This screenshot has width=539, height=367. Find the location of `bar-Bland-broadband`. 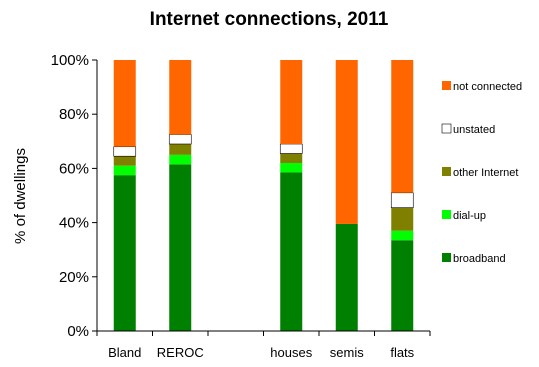

bar-Bland-broadband is located at coordinates (124, 253).